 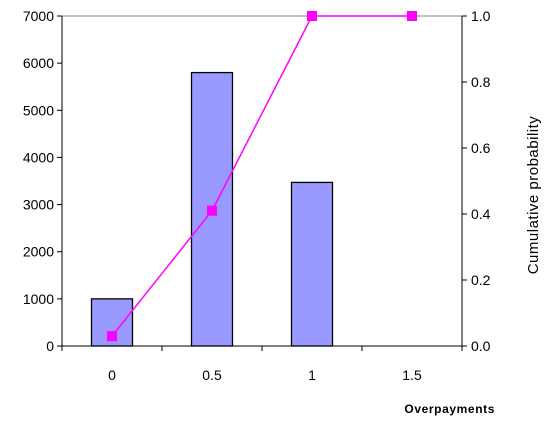 What do you see at coordinates (212, 375) in the screenshot?
I see `x-tick-label: 0.5` at bounding box center [212, 375].